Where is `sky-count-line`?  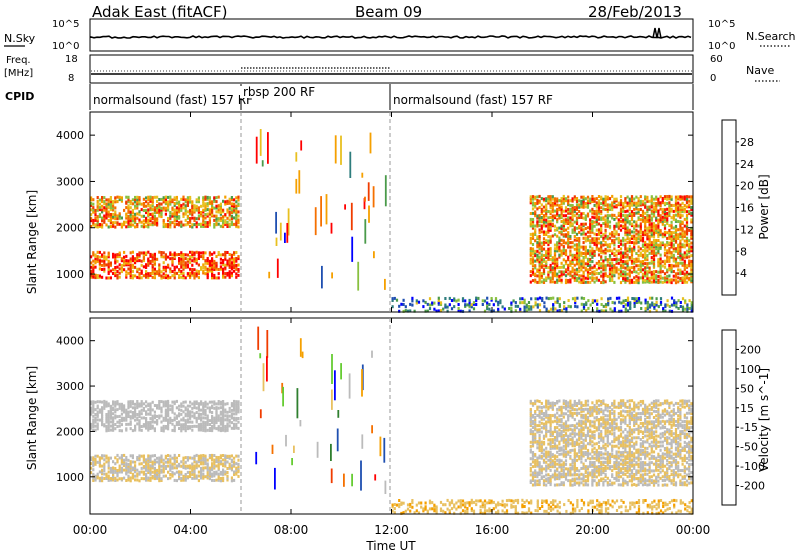 sky-count-line is located at coordinates (391, 37).